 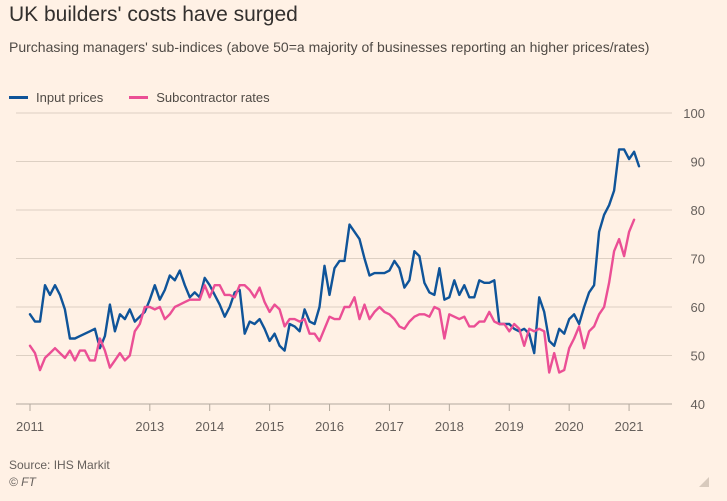 I want to click on legend-swatch-input-prices, so click(x=18, y=97).